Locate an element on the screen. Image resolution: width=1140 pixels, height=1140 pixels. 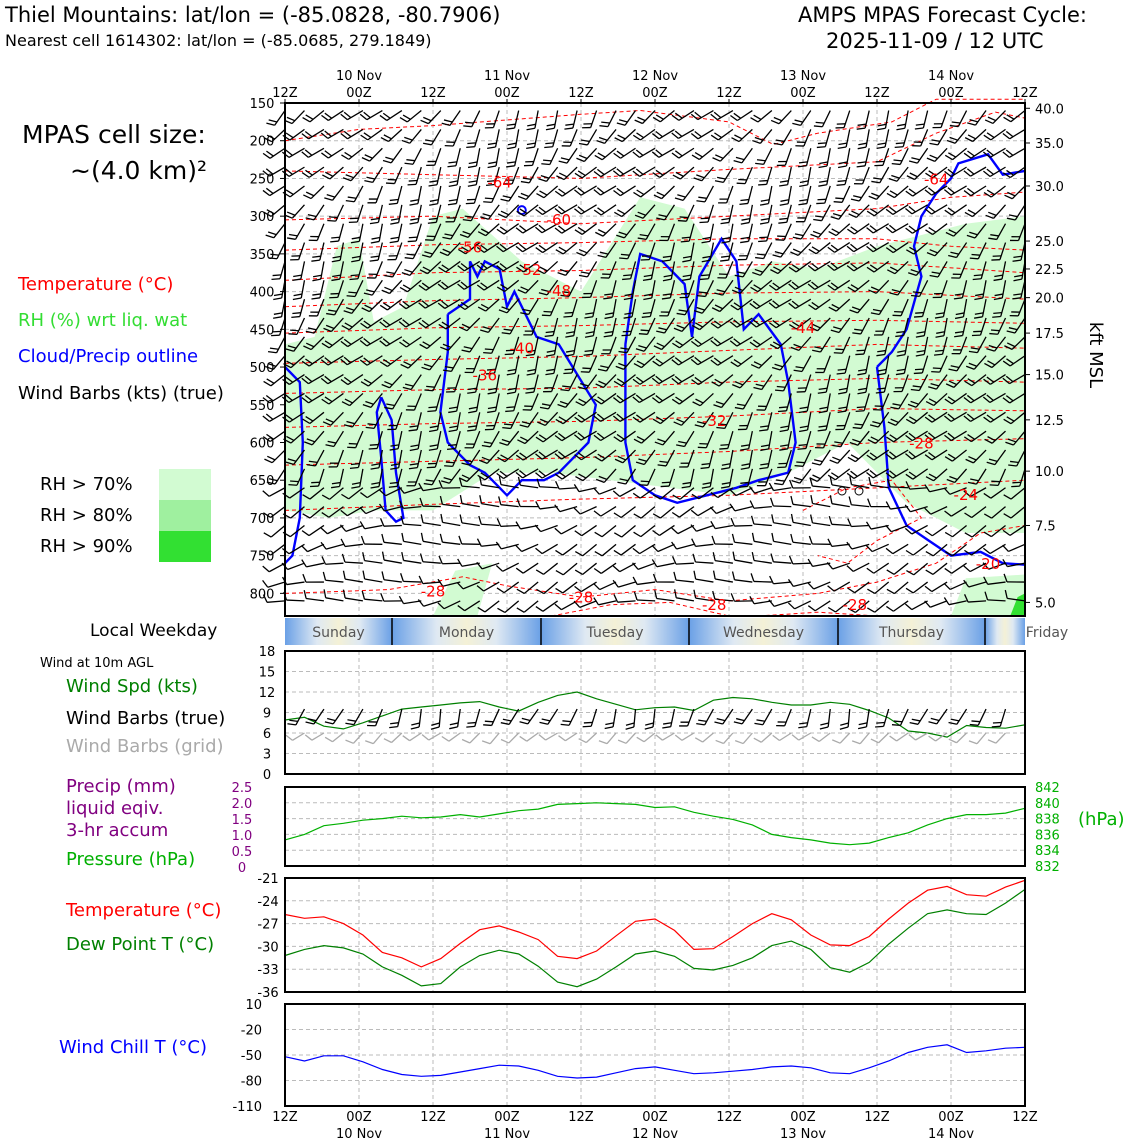
hpa-tick-label: 800 is located at coordinates (262, 594).